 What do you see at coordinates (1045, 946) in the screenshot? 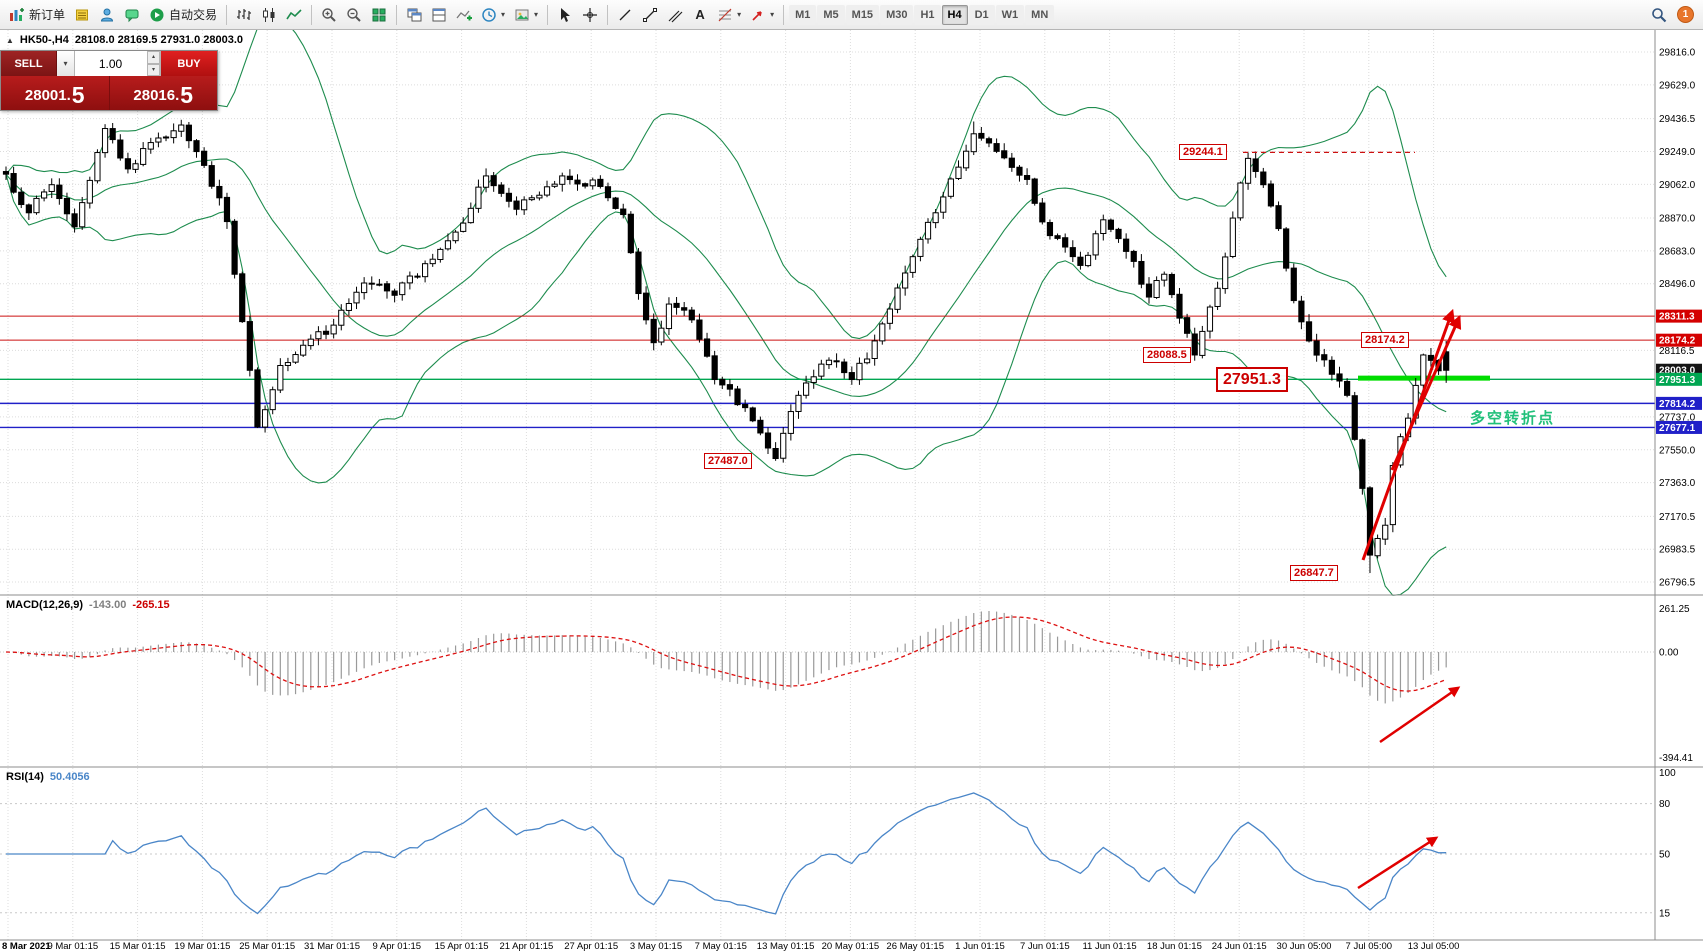
I see `svg-text: 7 Jun 01:15` at bounding box center [1045, 946].